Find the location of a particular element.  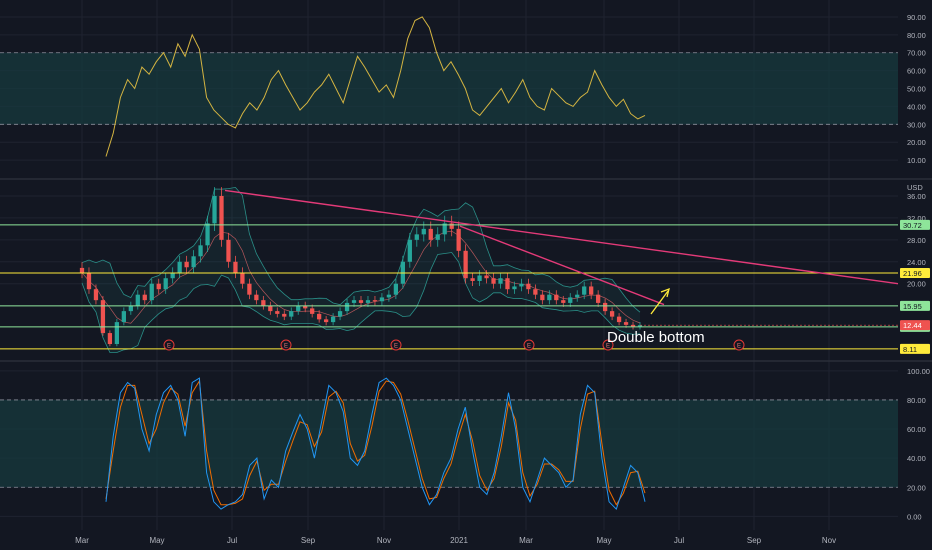

level-price-label: 21.96 is located at coordinates (912, 273).